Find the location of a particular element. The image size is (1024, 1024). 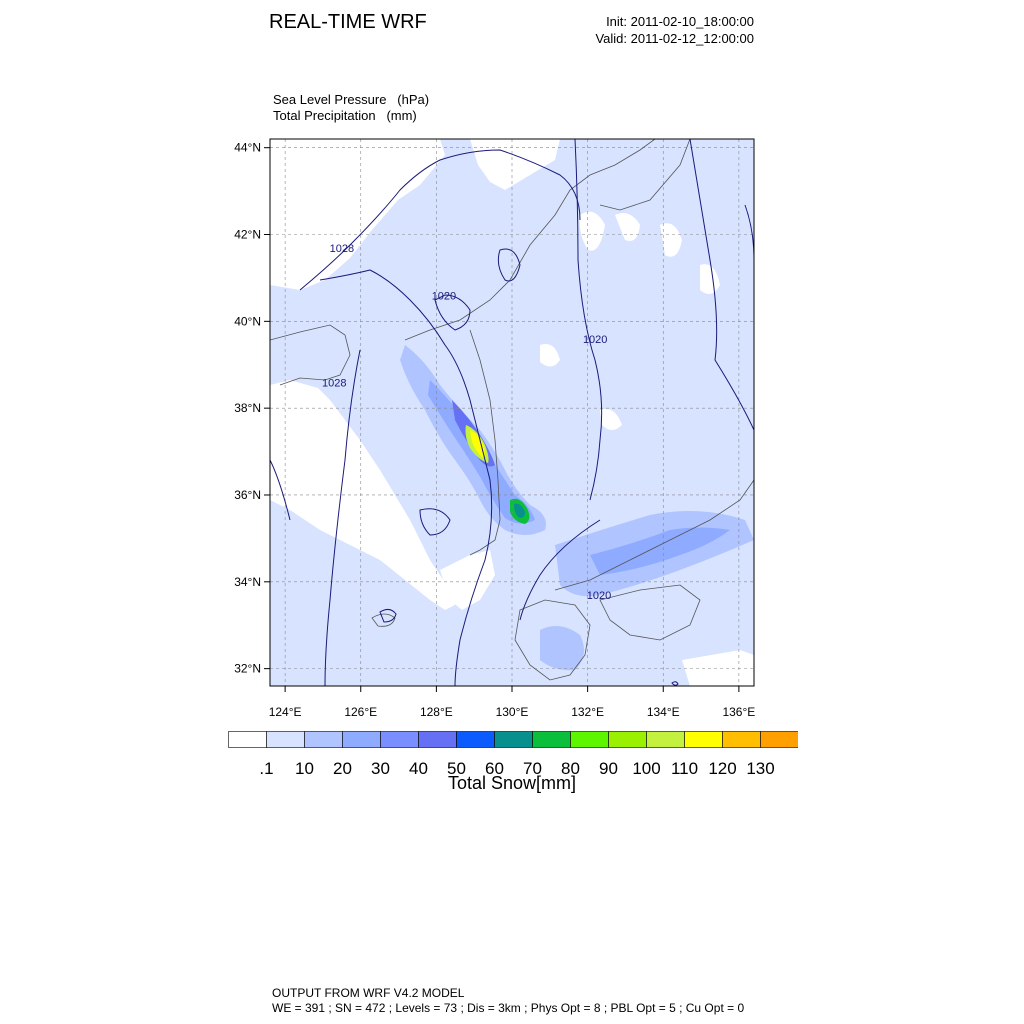

colorbar-labels: .1 10 20 30 40 50 60 70 80 90 100 110 120 130 is located at coordinates (516, 768).